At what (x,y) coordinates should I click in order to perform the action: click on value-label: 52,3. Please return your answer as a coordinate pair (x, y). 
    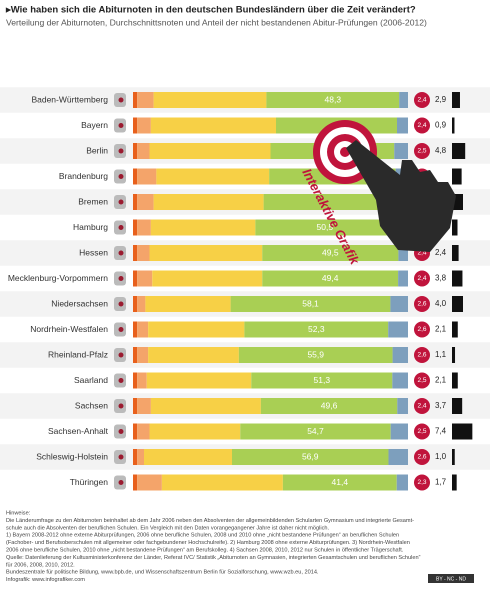
    Looking at the image, I should click on (316, 329).